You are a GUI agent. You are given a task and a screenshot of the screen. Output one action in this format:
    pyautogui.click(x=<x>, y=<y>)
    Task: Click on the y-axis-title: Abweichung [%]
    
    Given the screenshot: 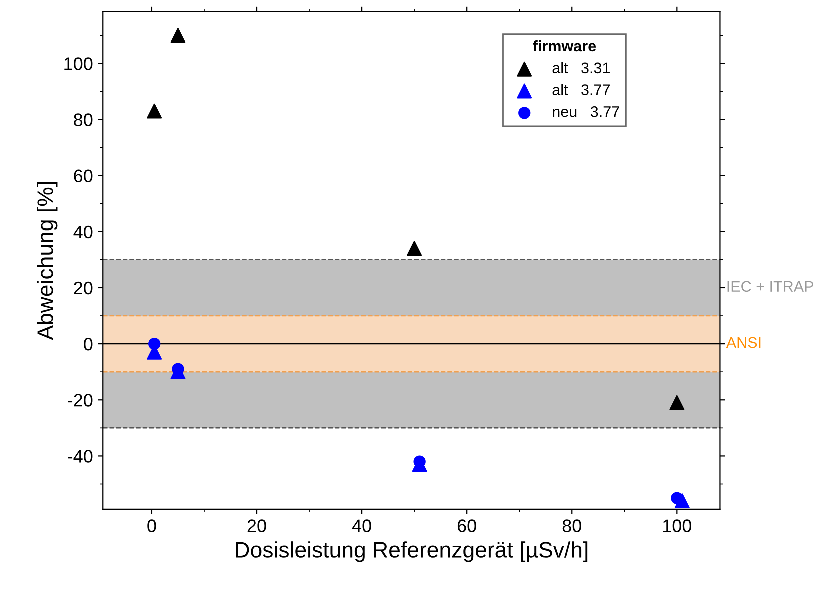 What is the action you would take?
    pyautogui.click(x=47, y=261)
    